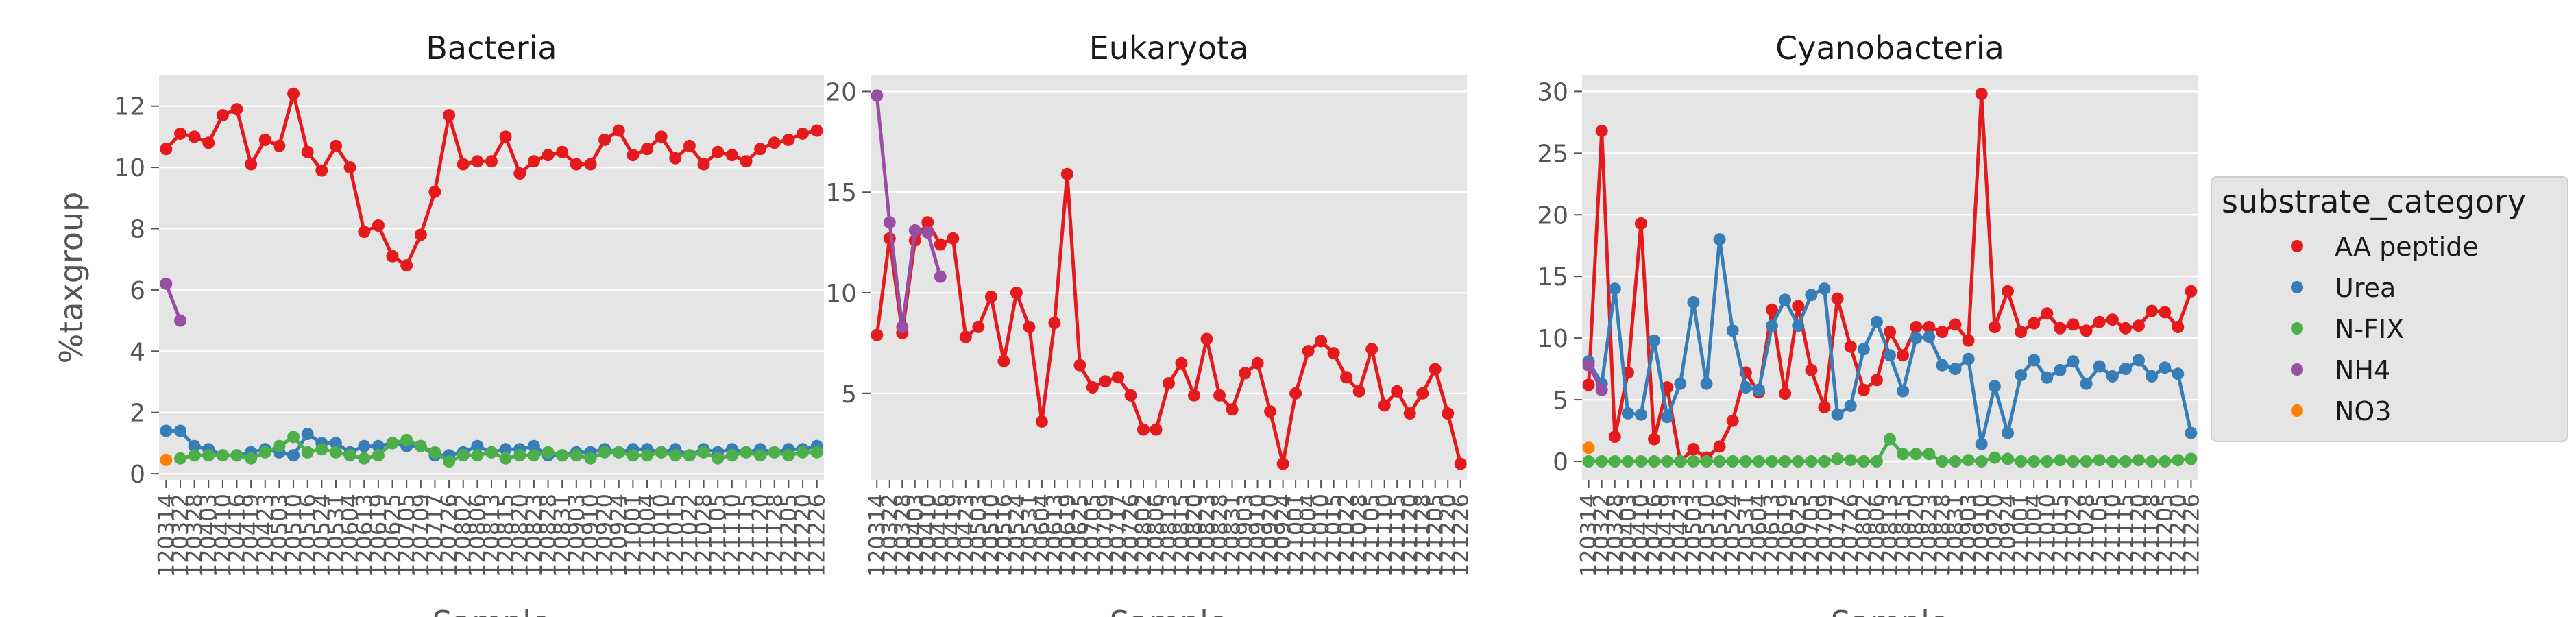  Describe the element at coordinates (2347, 329) in the screenshot. I see `legend-item: N-FIX` at that location.